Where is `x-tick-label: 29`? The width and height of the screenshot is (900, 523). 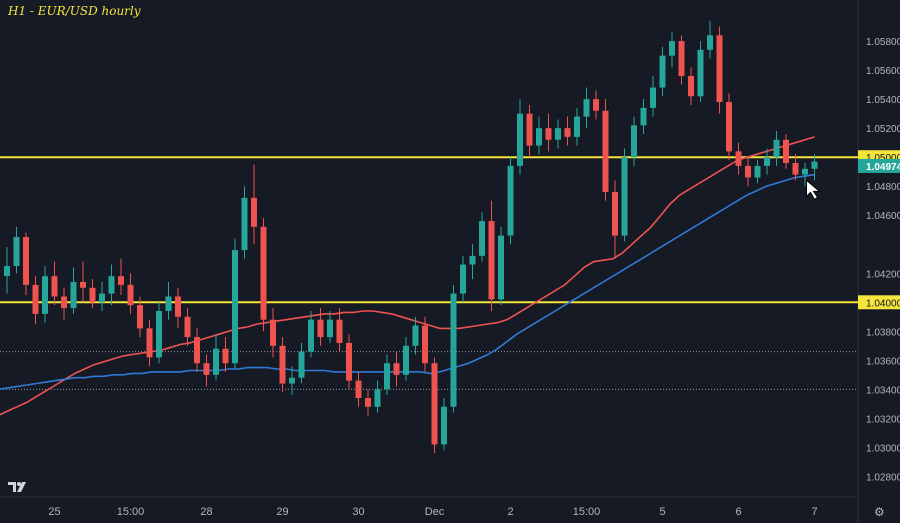
x-tick-label: 29 is located at coordinates (282, 512).